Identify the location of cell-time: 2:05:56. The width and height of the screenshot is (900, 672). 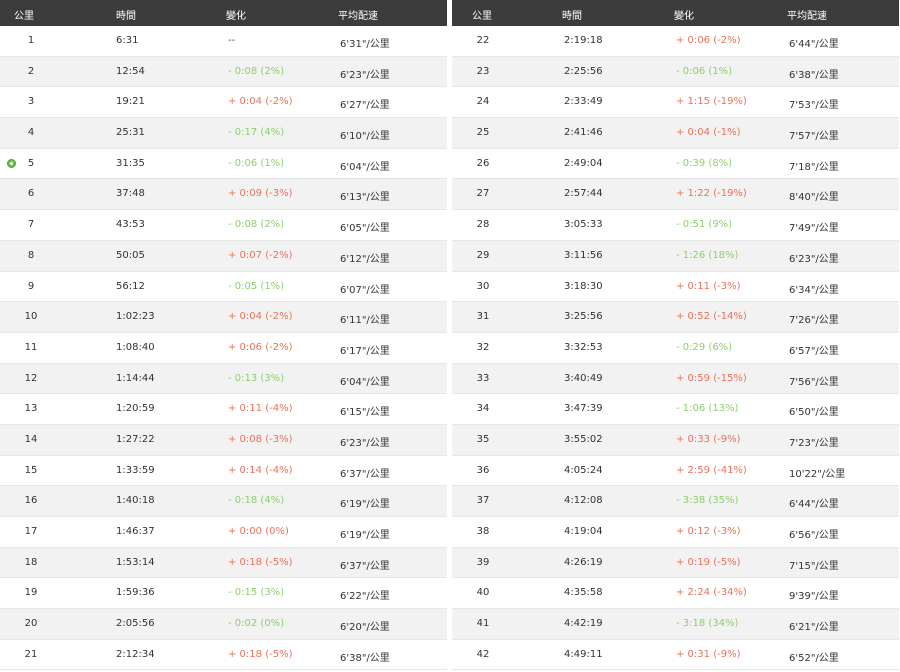
(135, 624).